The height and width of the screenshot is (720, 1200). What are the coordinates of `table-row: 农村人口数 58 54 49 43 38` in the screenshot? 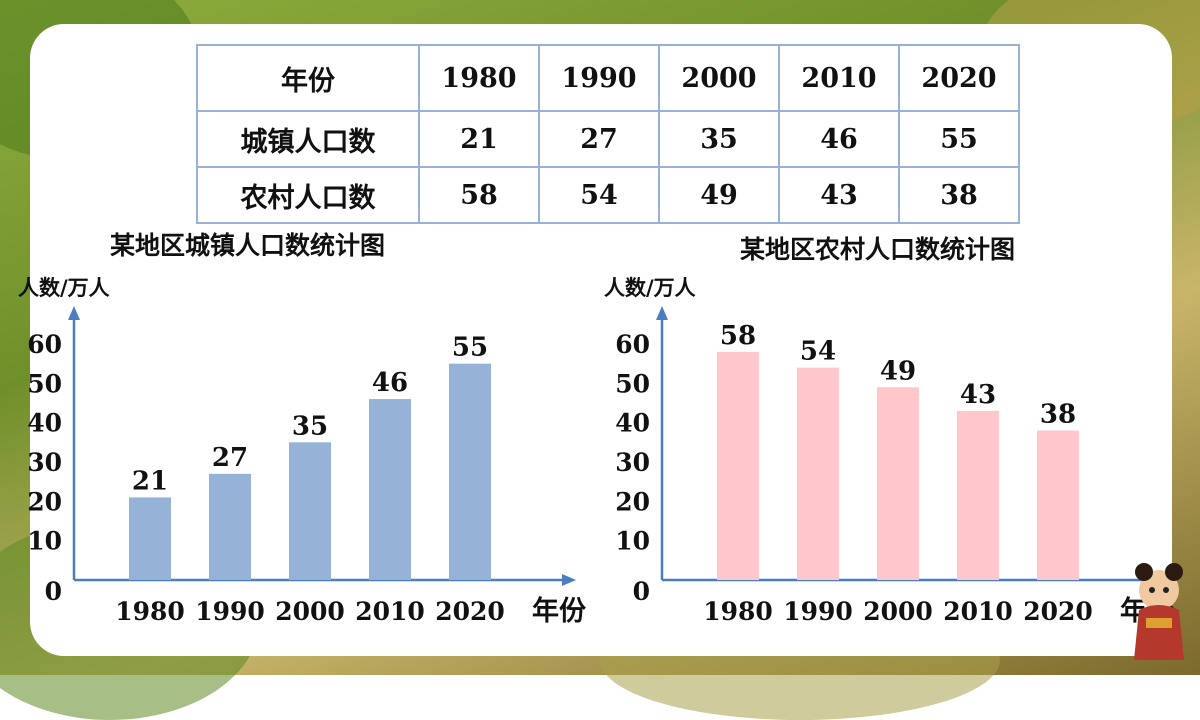 It's located at (608, 195).